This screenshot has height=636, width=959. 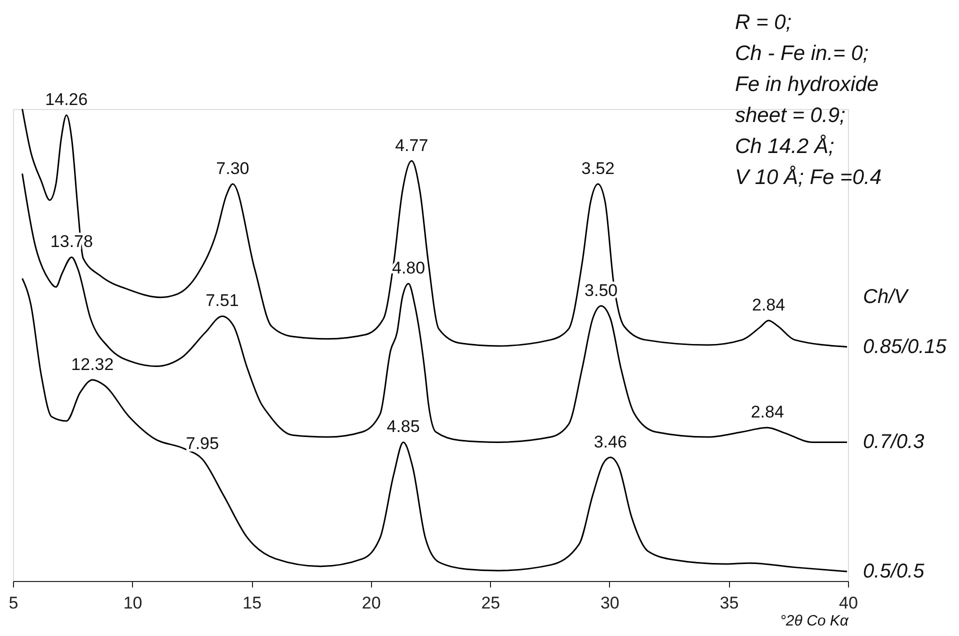 I want to click on annotation: 7.51, so click(x=222, y=300).